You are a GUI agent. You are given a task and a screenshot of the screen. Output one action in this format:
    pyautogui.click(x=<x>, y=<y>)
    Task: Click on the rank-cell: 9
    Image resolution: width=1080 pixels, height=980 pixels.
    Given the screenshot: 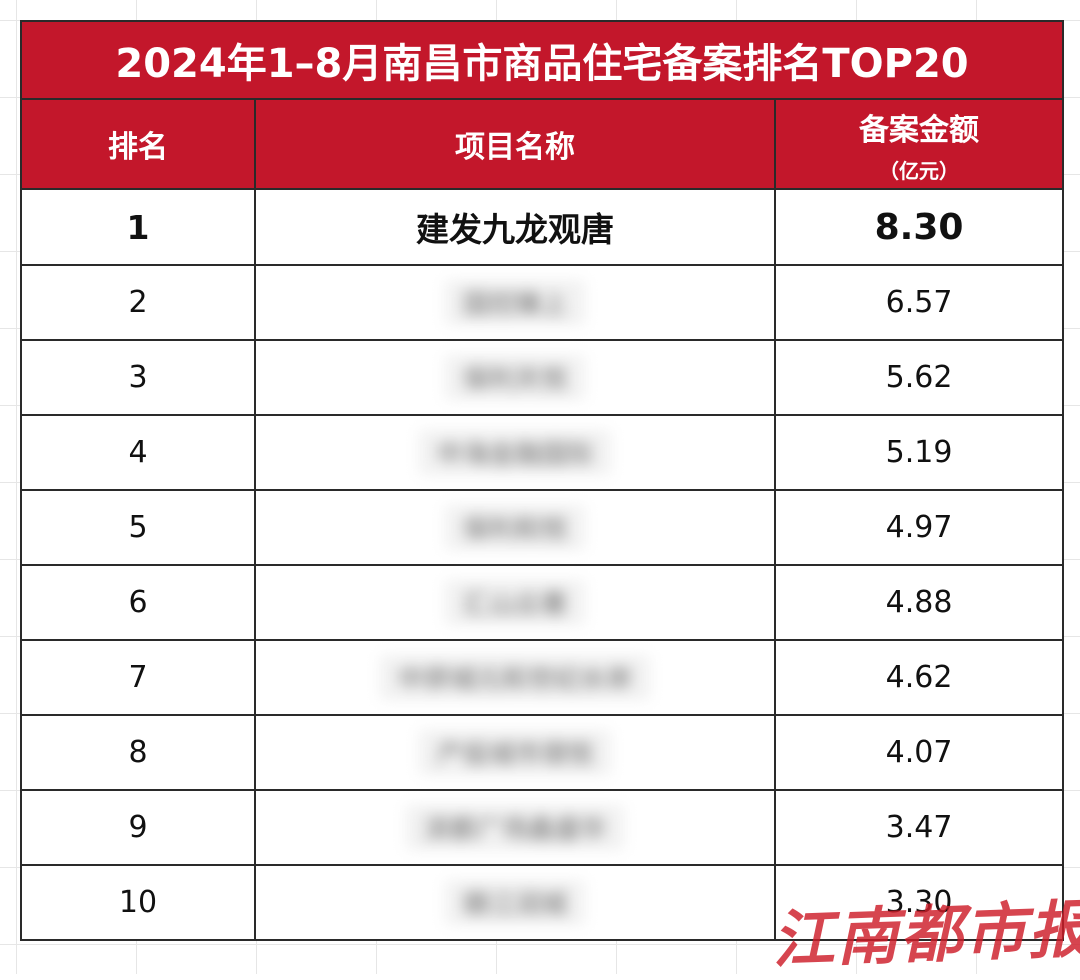 What is the action you would take?
    pyautogui.click(x=138, y=827)
    